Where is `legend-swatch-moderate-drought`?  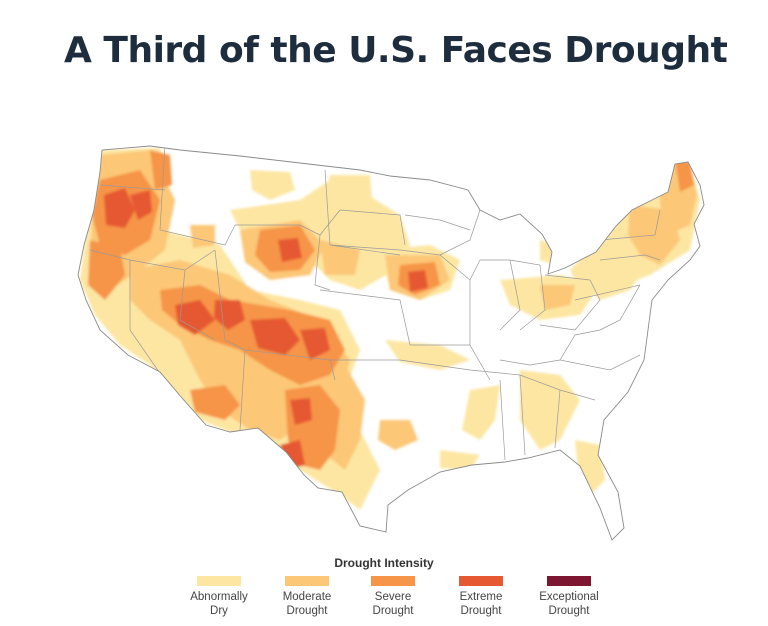 legend-swatch-moderate-drought is located at coordinates (307, 581).